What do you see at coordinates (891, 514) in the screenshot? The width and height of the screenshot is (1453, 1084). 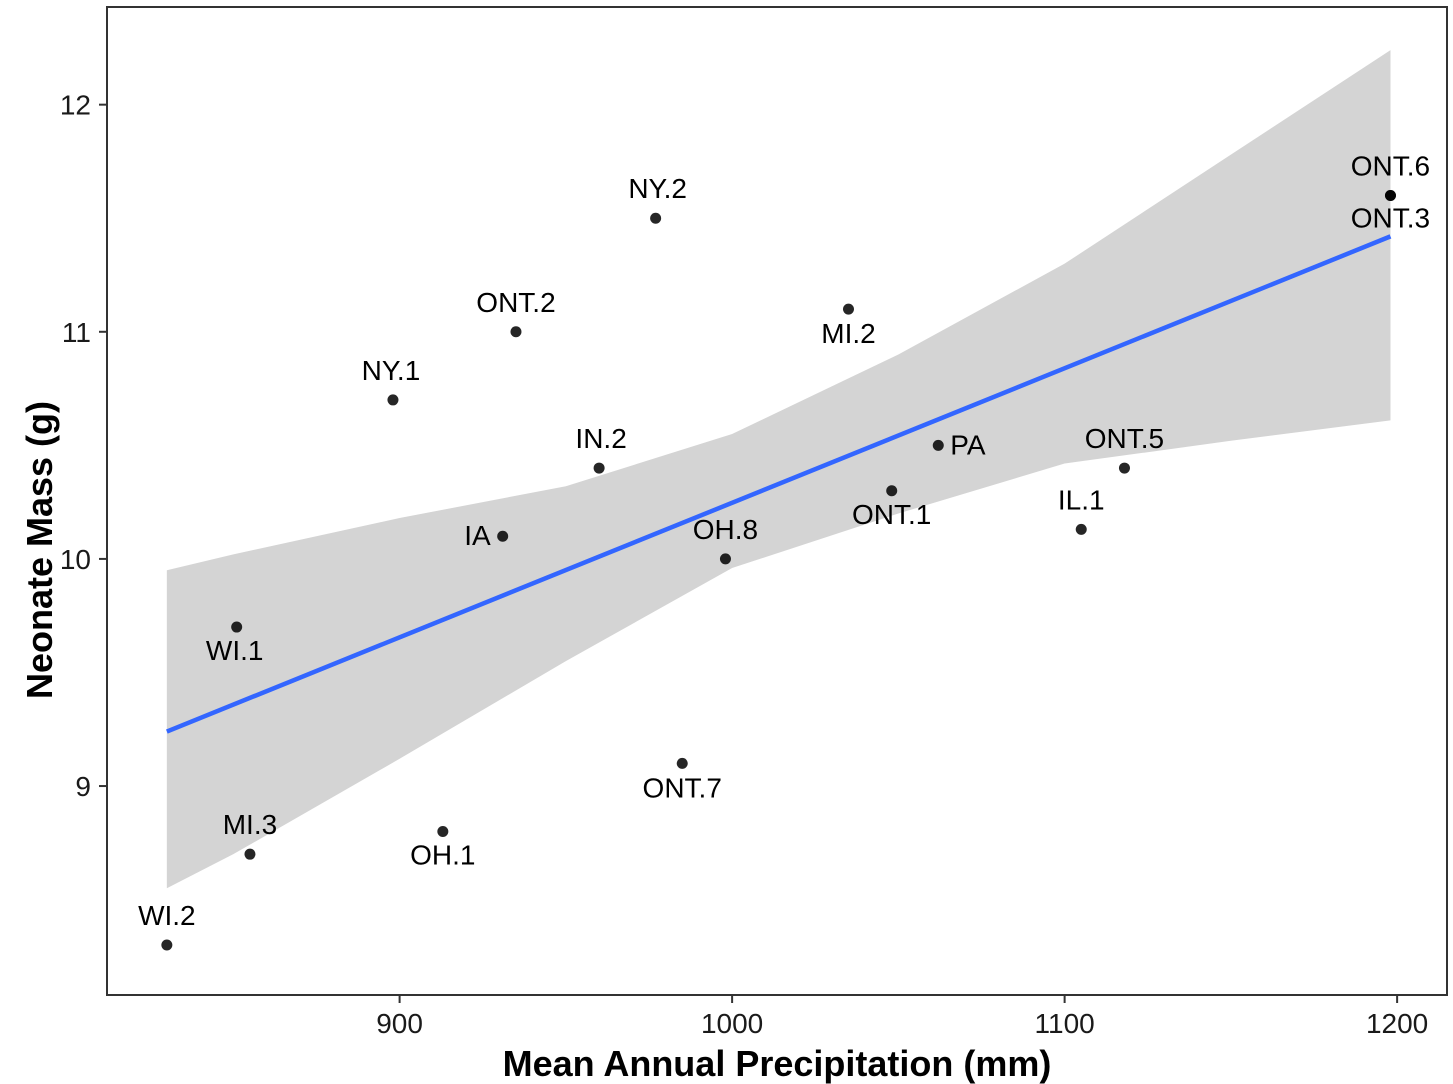 I see `point-label: ONT.1` at bounding box center [891, 514].